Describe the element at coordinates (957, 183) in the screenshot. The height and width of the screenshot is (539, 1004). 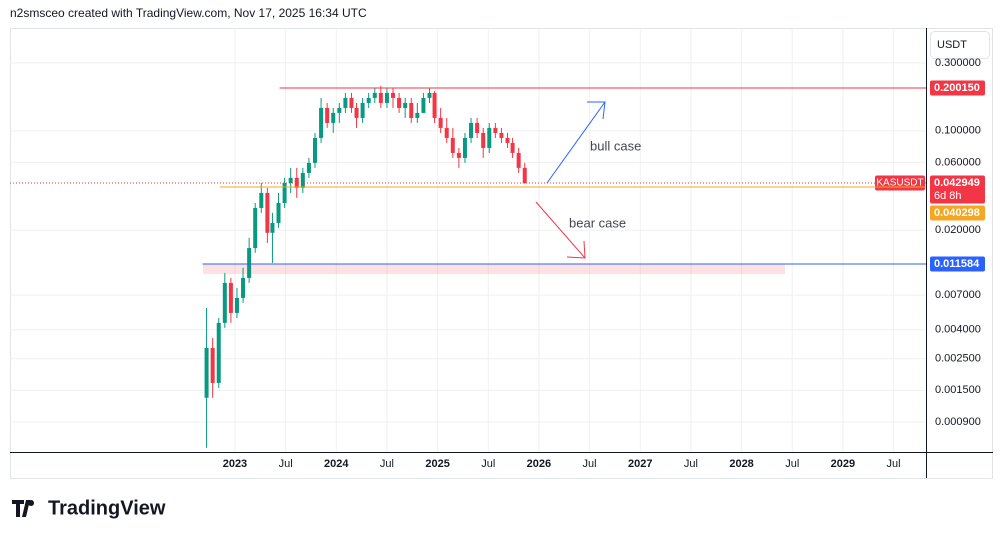
I see `price-label: 0.042949` at that location.